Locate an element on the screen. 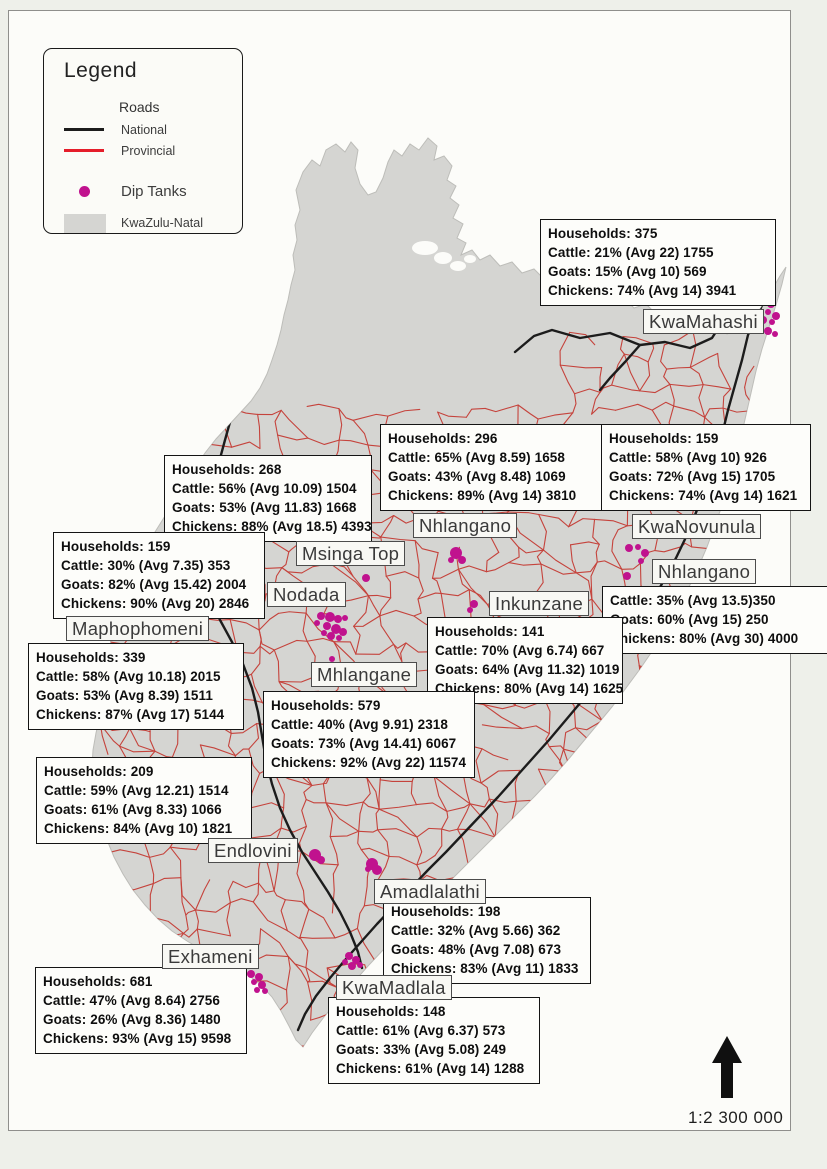  stat-line: Chickens: 61% (Avg 14) 1288 is located at coordinates (430, 1068).